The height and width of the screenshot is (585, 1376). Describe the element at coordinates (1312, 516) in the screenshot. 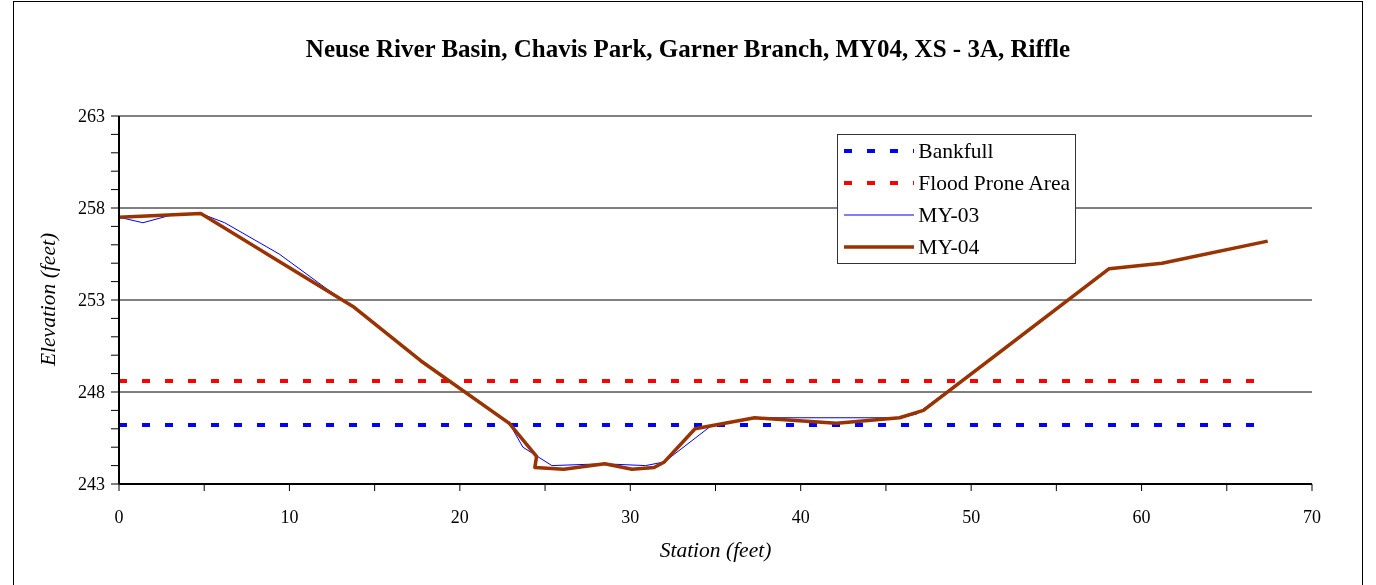

I see `x-tick-label: 70` at that location.